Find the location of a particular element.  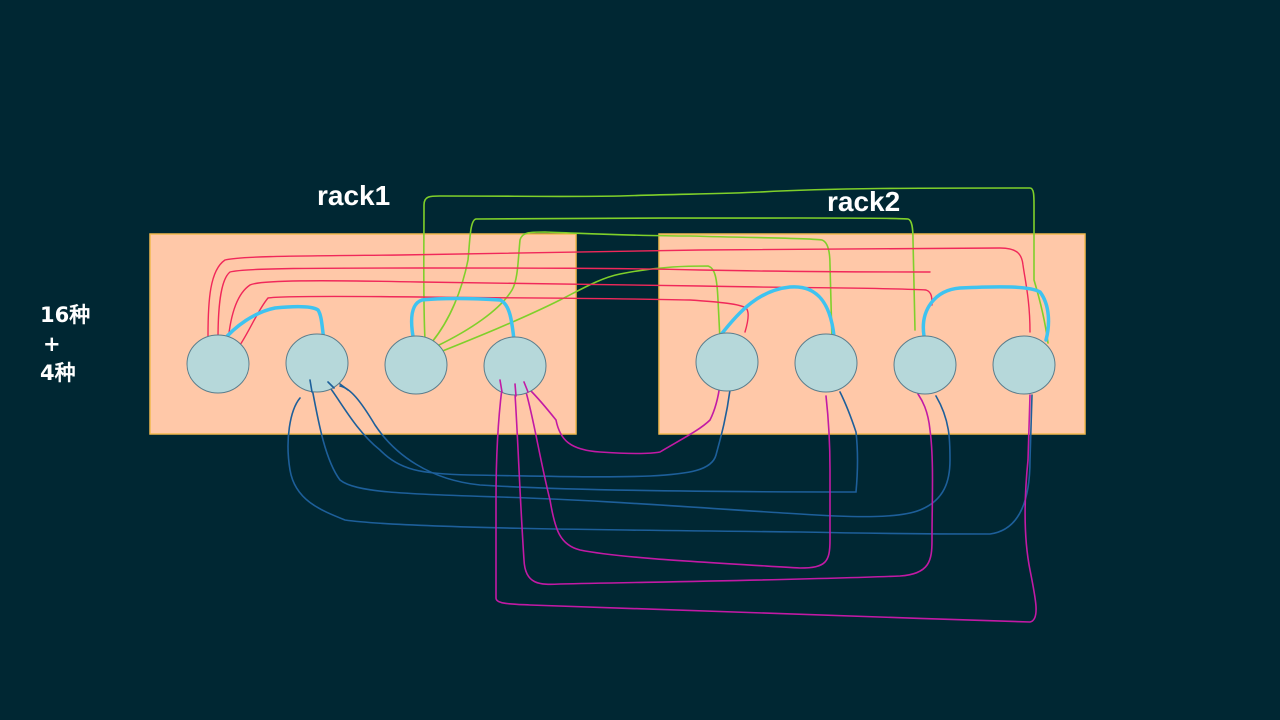

variant-count-note: 16种 + 4种 is located at coordinates (65, 344).